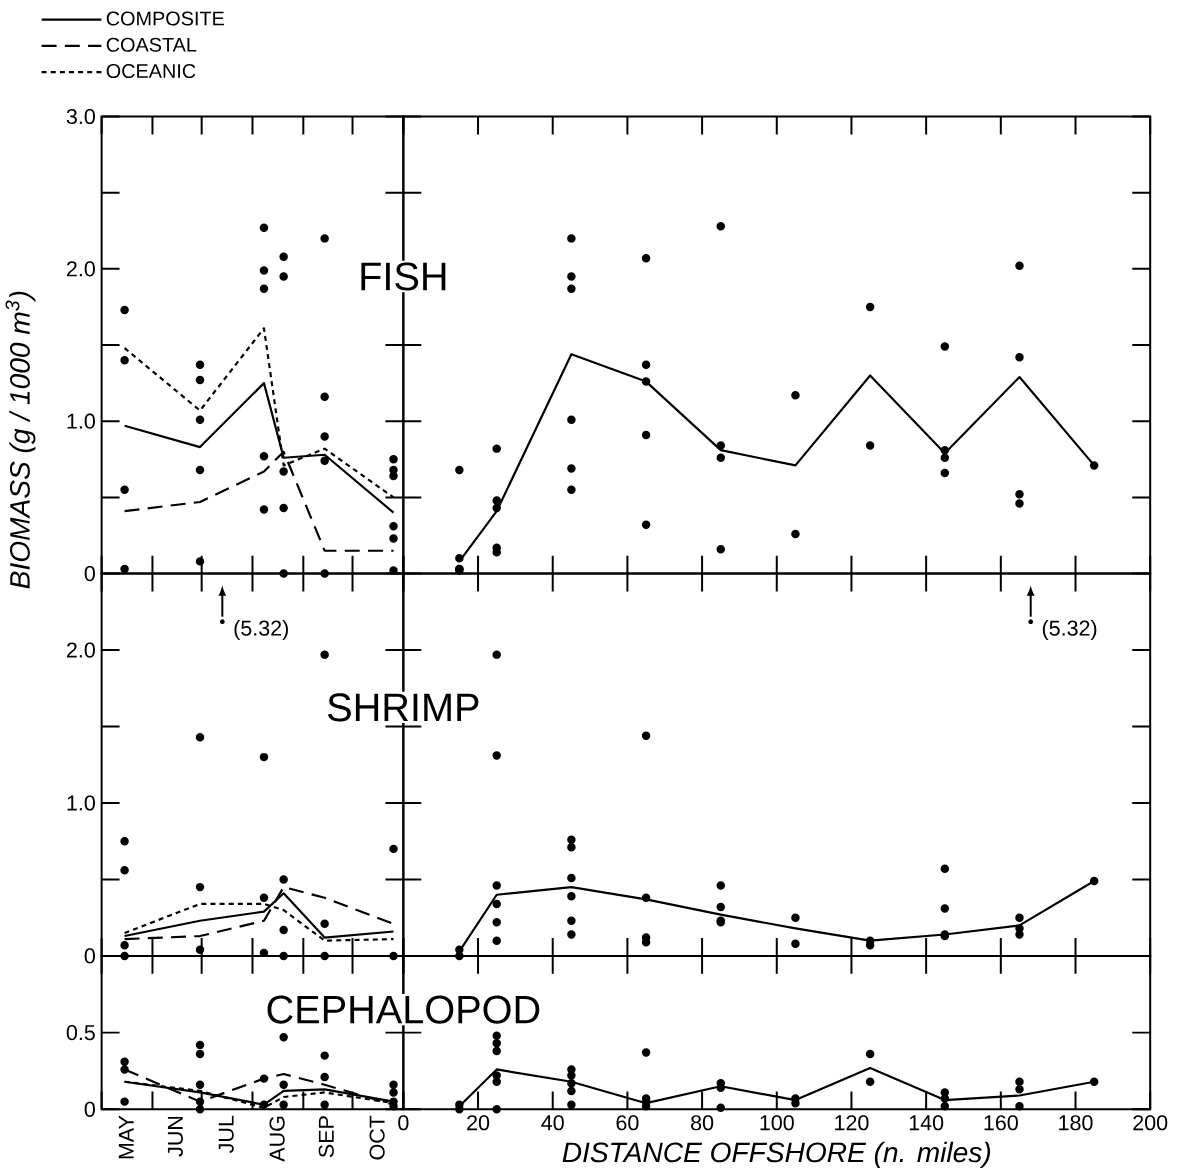  Describe the element at coordinates (403, 276) in the screenshot. I see `text: FISH` at that location.